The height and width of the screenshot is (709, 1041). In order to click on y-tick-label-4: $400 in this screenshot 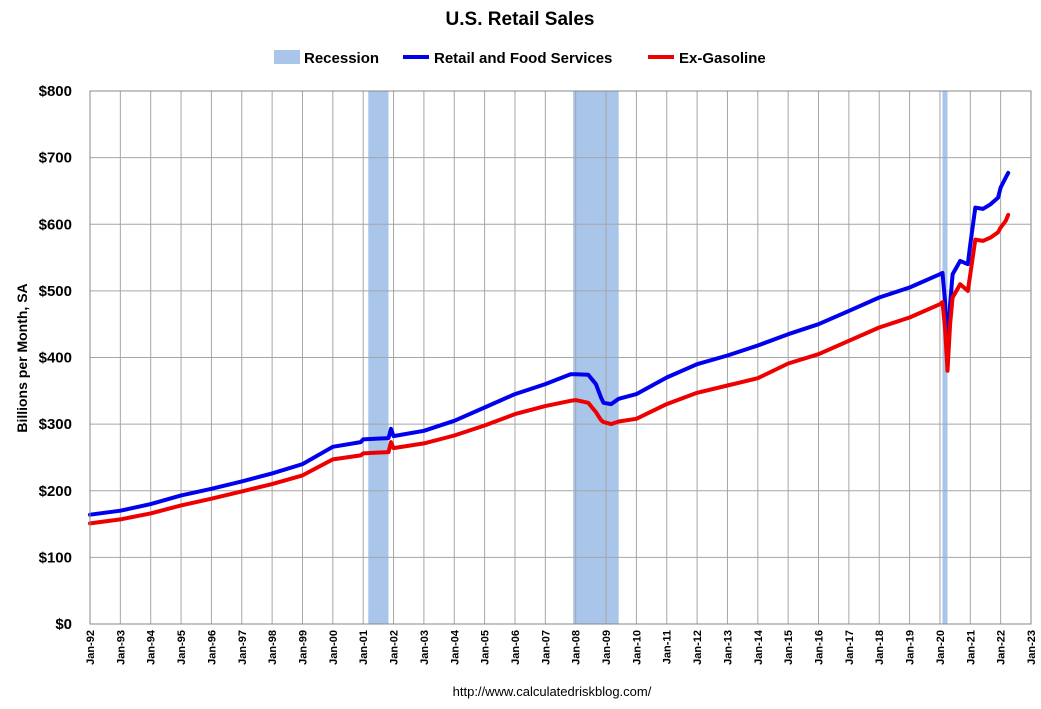, I will do `click(55, 358)`.